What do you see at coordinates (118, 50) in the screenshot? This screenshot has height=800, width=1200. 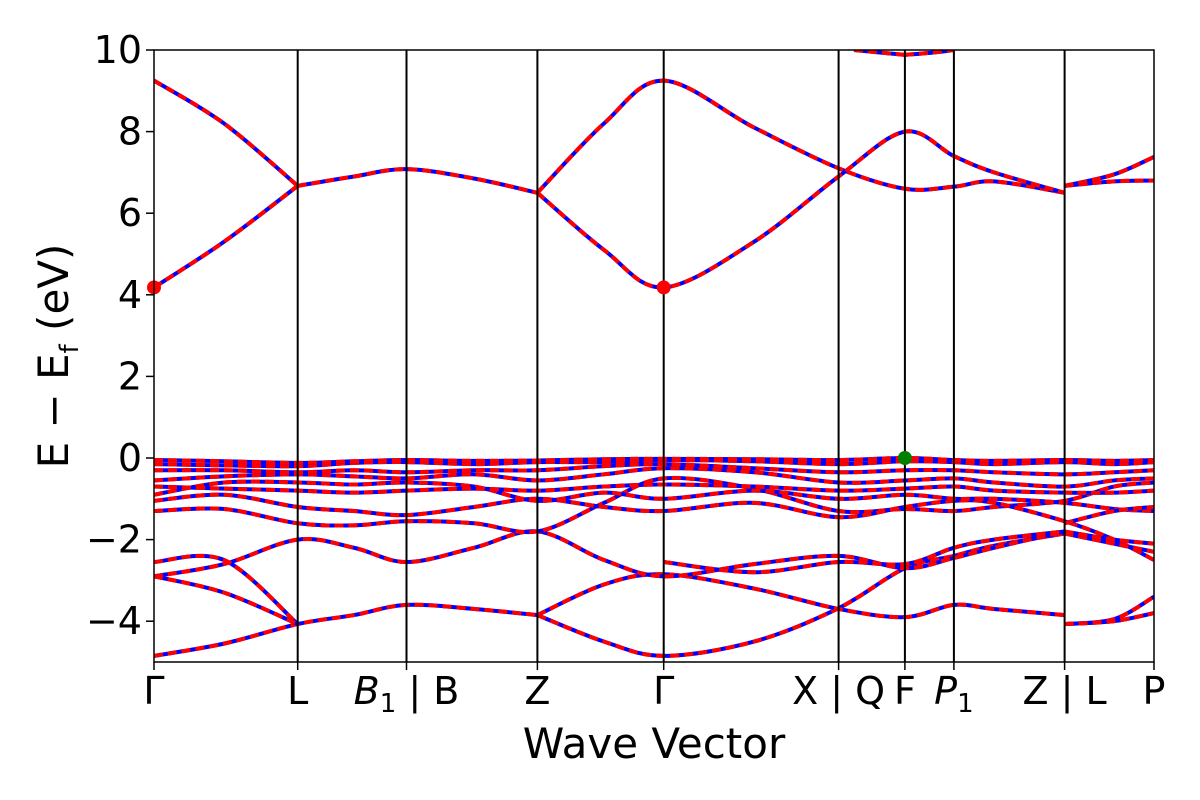 I see `y-tick-label: 10` at bounding box center [118, 50].